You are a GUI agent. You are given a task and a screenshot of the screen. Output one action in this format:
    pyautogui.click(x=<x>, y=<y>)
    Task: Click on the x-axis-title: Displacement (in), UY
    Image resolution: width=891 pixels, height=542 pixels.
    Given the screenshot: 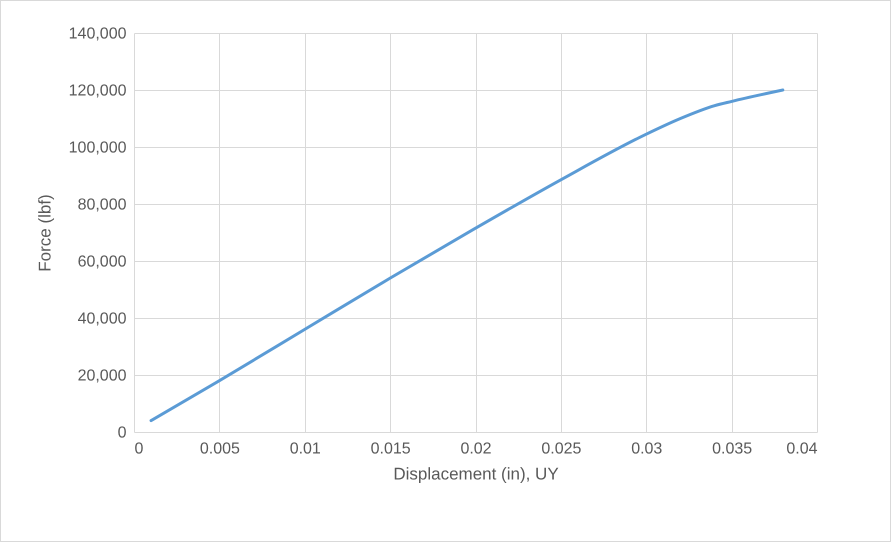 What is the action you would take?
    pyautogui.click(x=476, y=474)
    